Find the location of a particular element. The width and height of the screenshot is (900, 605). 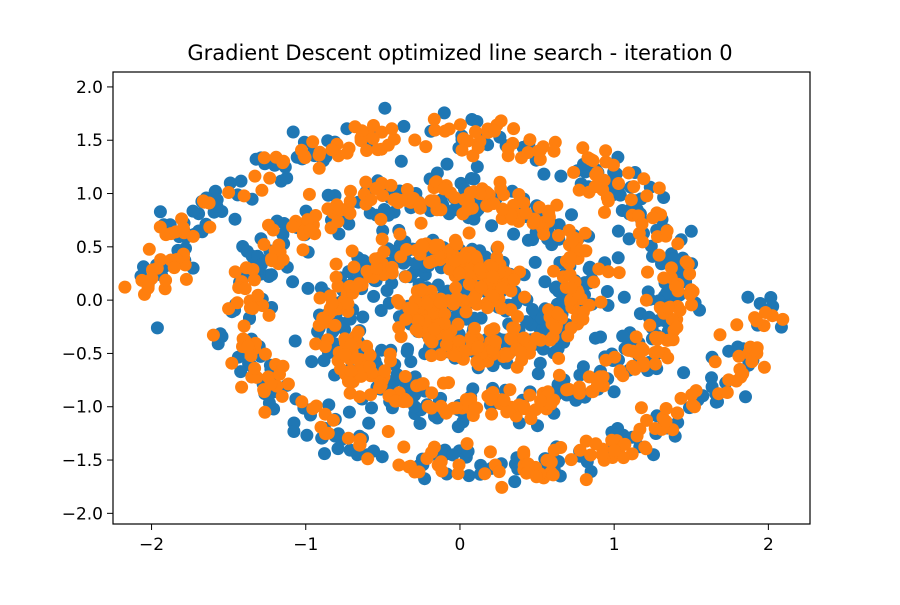

x-tick-label: −2 is located at coordinates (151, 545).